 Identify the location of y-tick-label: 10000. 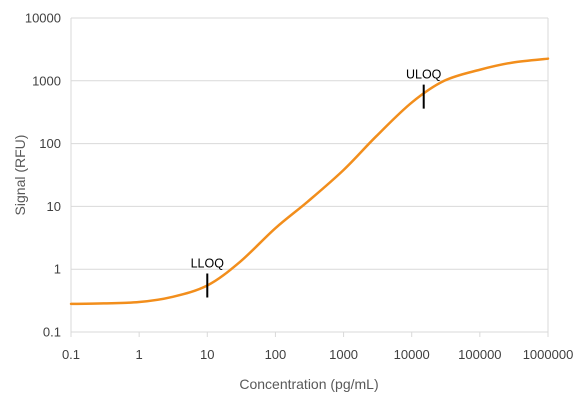
(43, 18).